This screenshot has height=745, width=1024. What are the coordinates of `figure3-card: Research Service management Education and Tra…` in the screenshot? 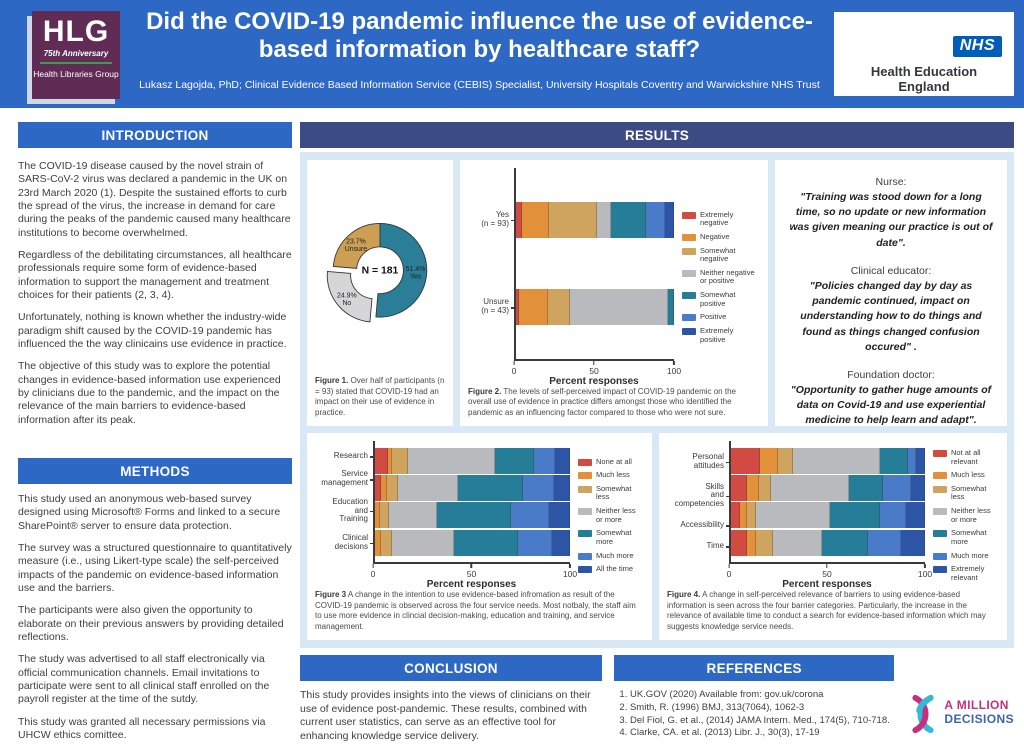 It's located at (479, 536).